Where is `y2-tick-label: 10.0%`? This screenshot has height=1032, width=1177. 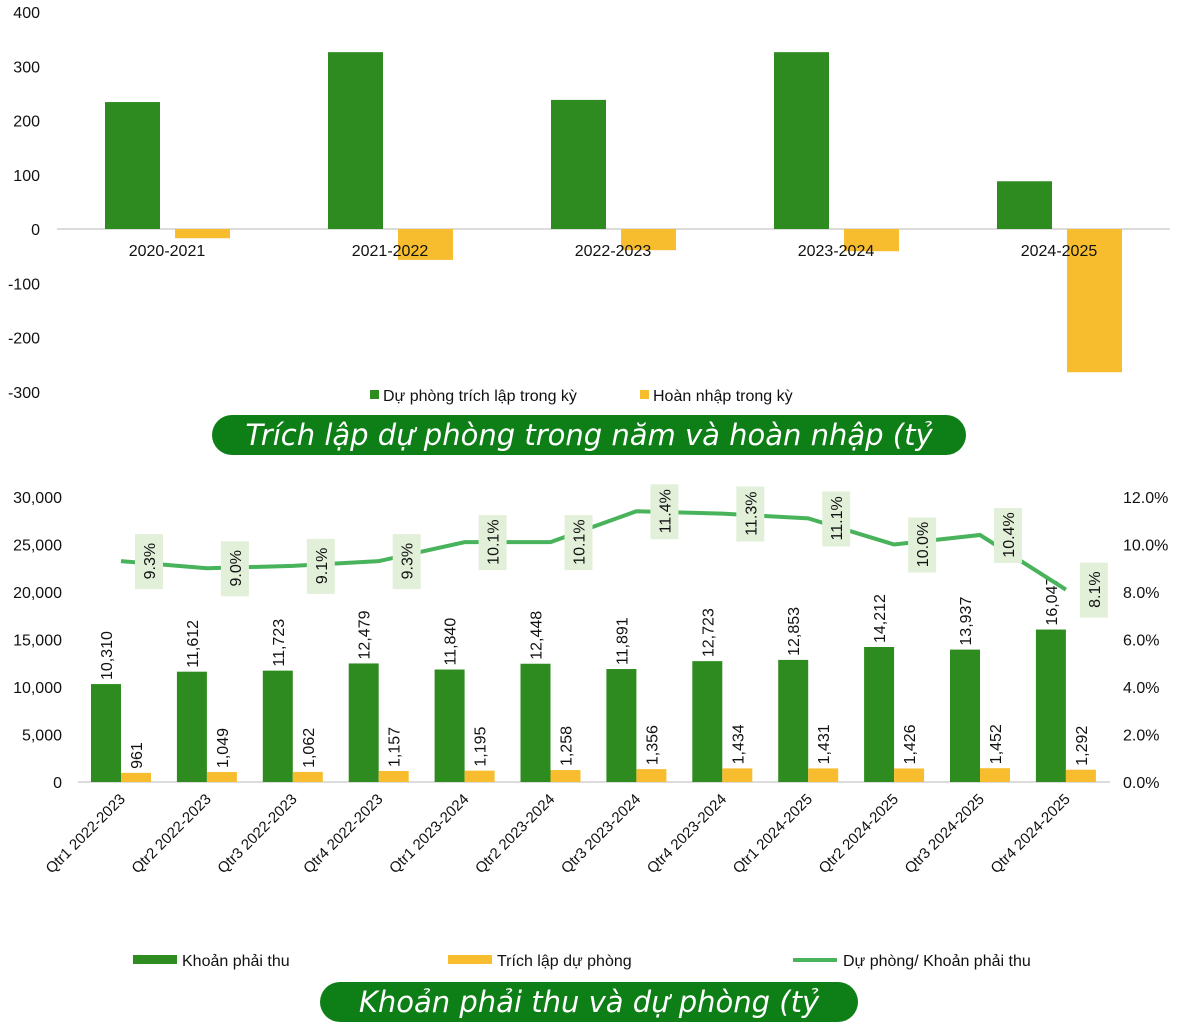
y2-tick-label: 10.0% is located at coordinates (1145, 546).